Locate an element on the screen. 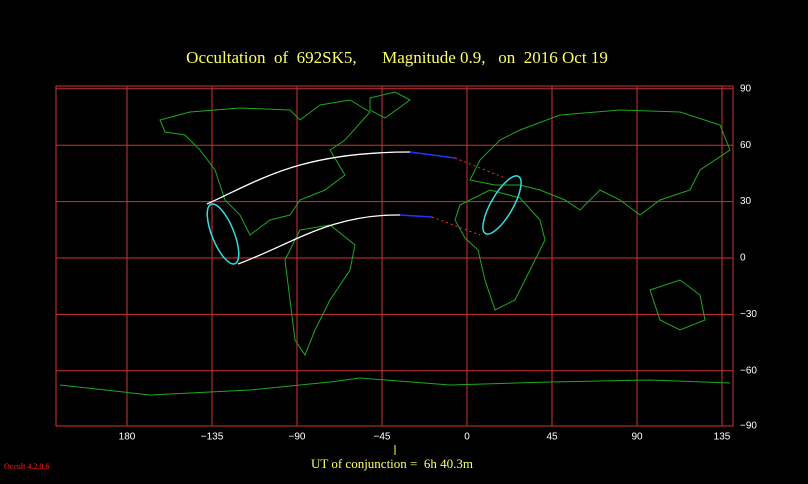 This screenshot has width=808, height=484. earth-limb-end is located at coordinates (502, 205).